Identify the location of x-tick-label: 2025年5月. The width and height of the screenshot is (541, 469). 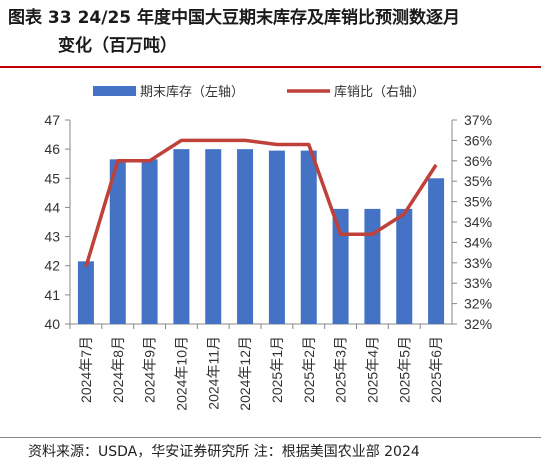
(404, 369).